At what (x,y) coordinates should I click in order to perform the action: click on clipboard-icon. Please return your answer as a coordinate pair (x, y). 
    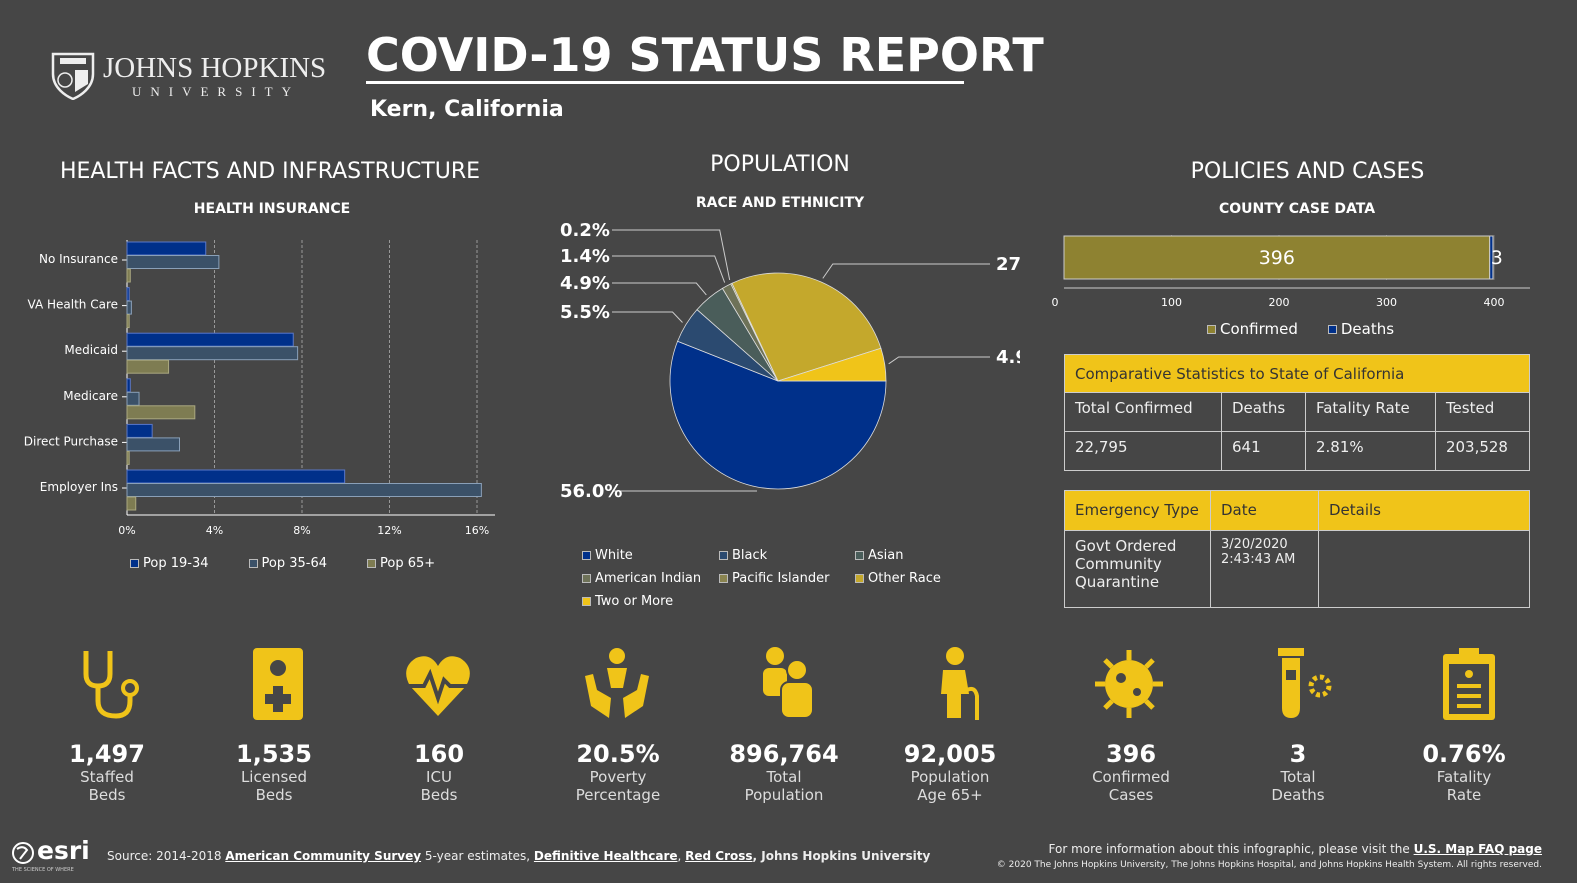
    Looking at the image, I should click on (1469, 684).